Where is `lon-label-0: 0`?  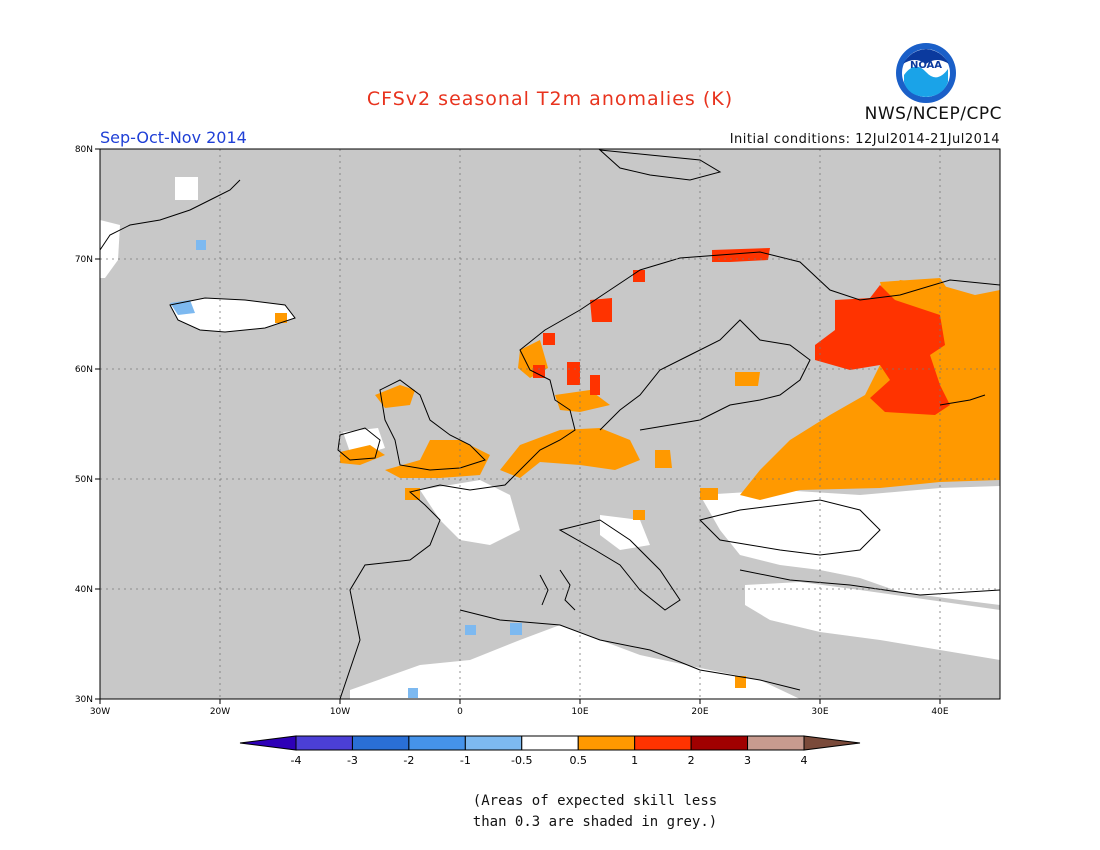
lon-label-0: 0 is located at coordinates (460, 712).